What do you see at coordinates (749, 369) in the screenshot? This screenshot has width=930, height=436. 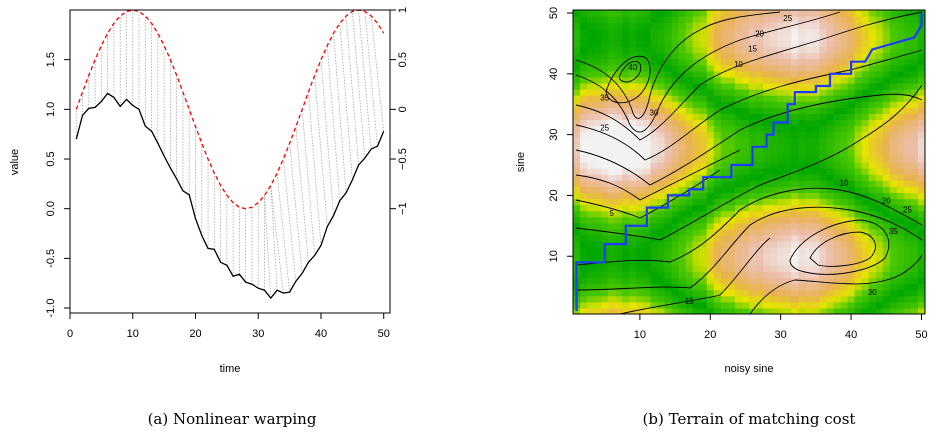 I see `right-x-axis-label: noisy sine` at bounding box center [749, 369].